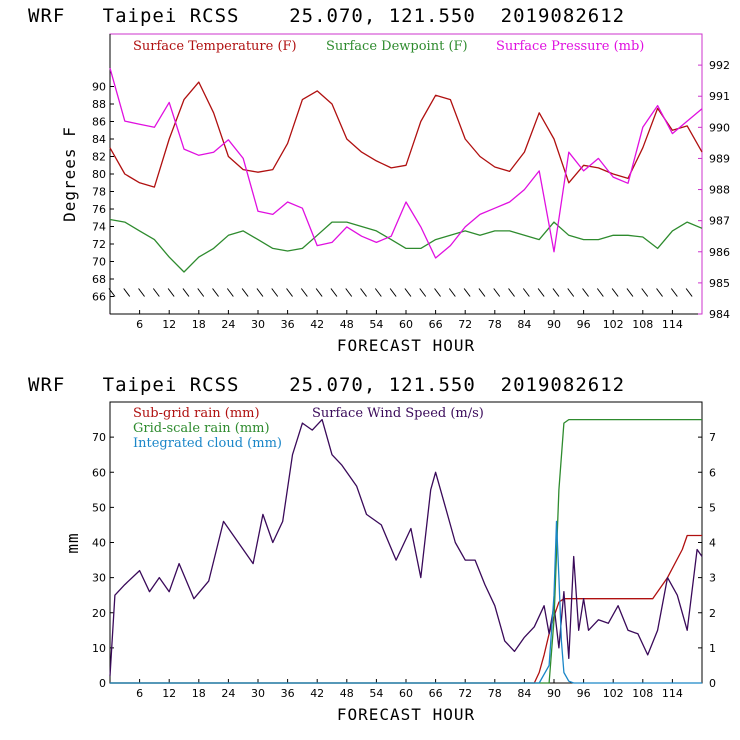  What do you see at coordinates (228, 324) in the screenshot?
I see `top-x-tick-label: 24` at bounding box center [228, 324].